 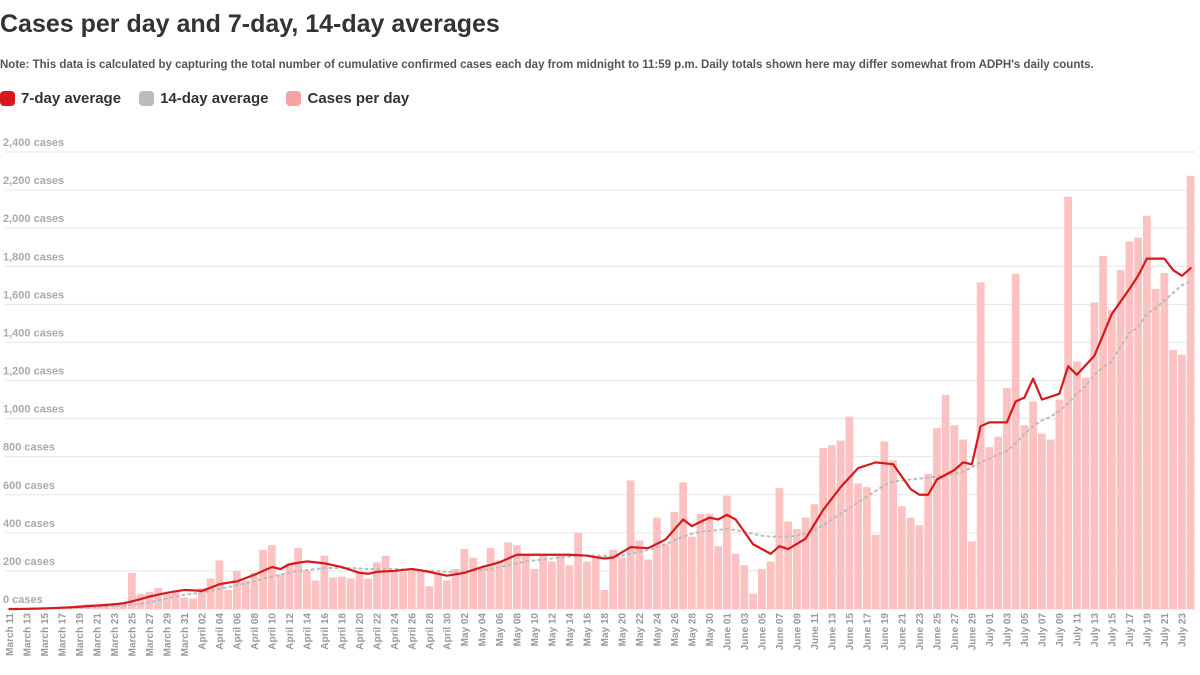 I want to click on x-tick-label: May 20, so click(x=622, y=630).